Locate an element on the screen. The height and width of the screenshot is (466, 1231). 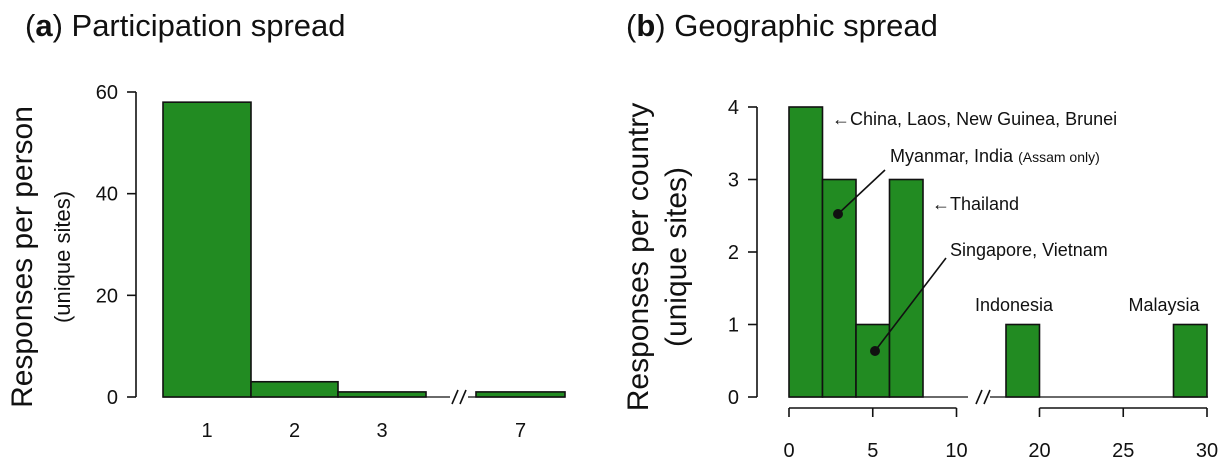
panel-a-y-tick-label: 0 is located at coordinates (112, 398).